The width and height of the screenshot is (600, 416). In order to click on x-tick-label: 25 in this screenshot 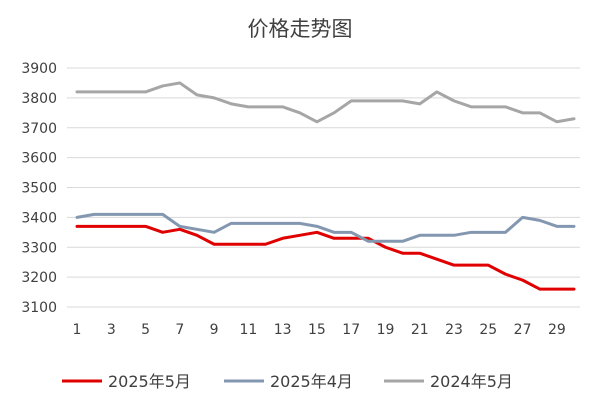, I will do `click(488, 330)`.